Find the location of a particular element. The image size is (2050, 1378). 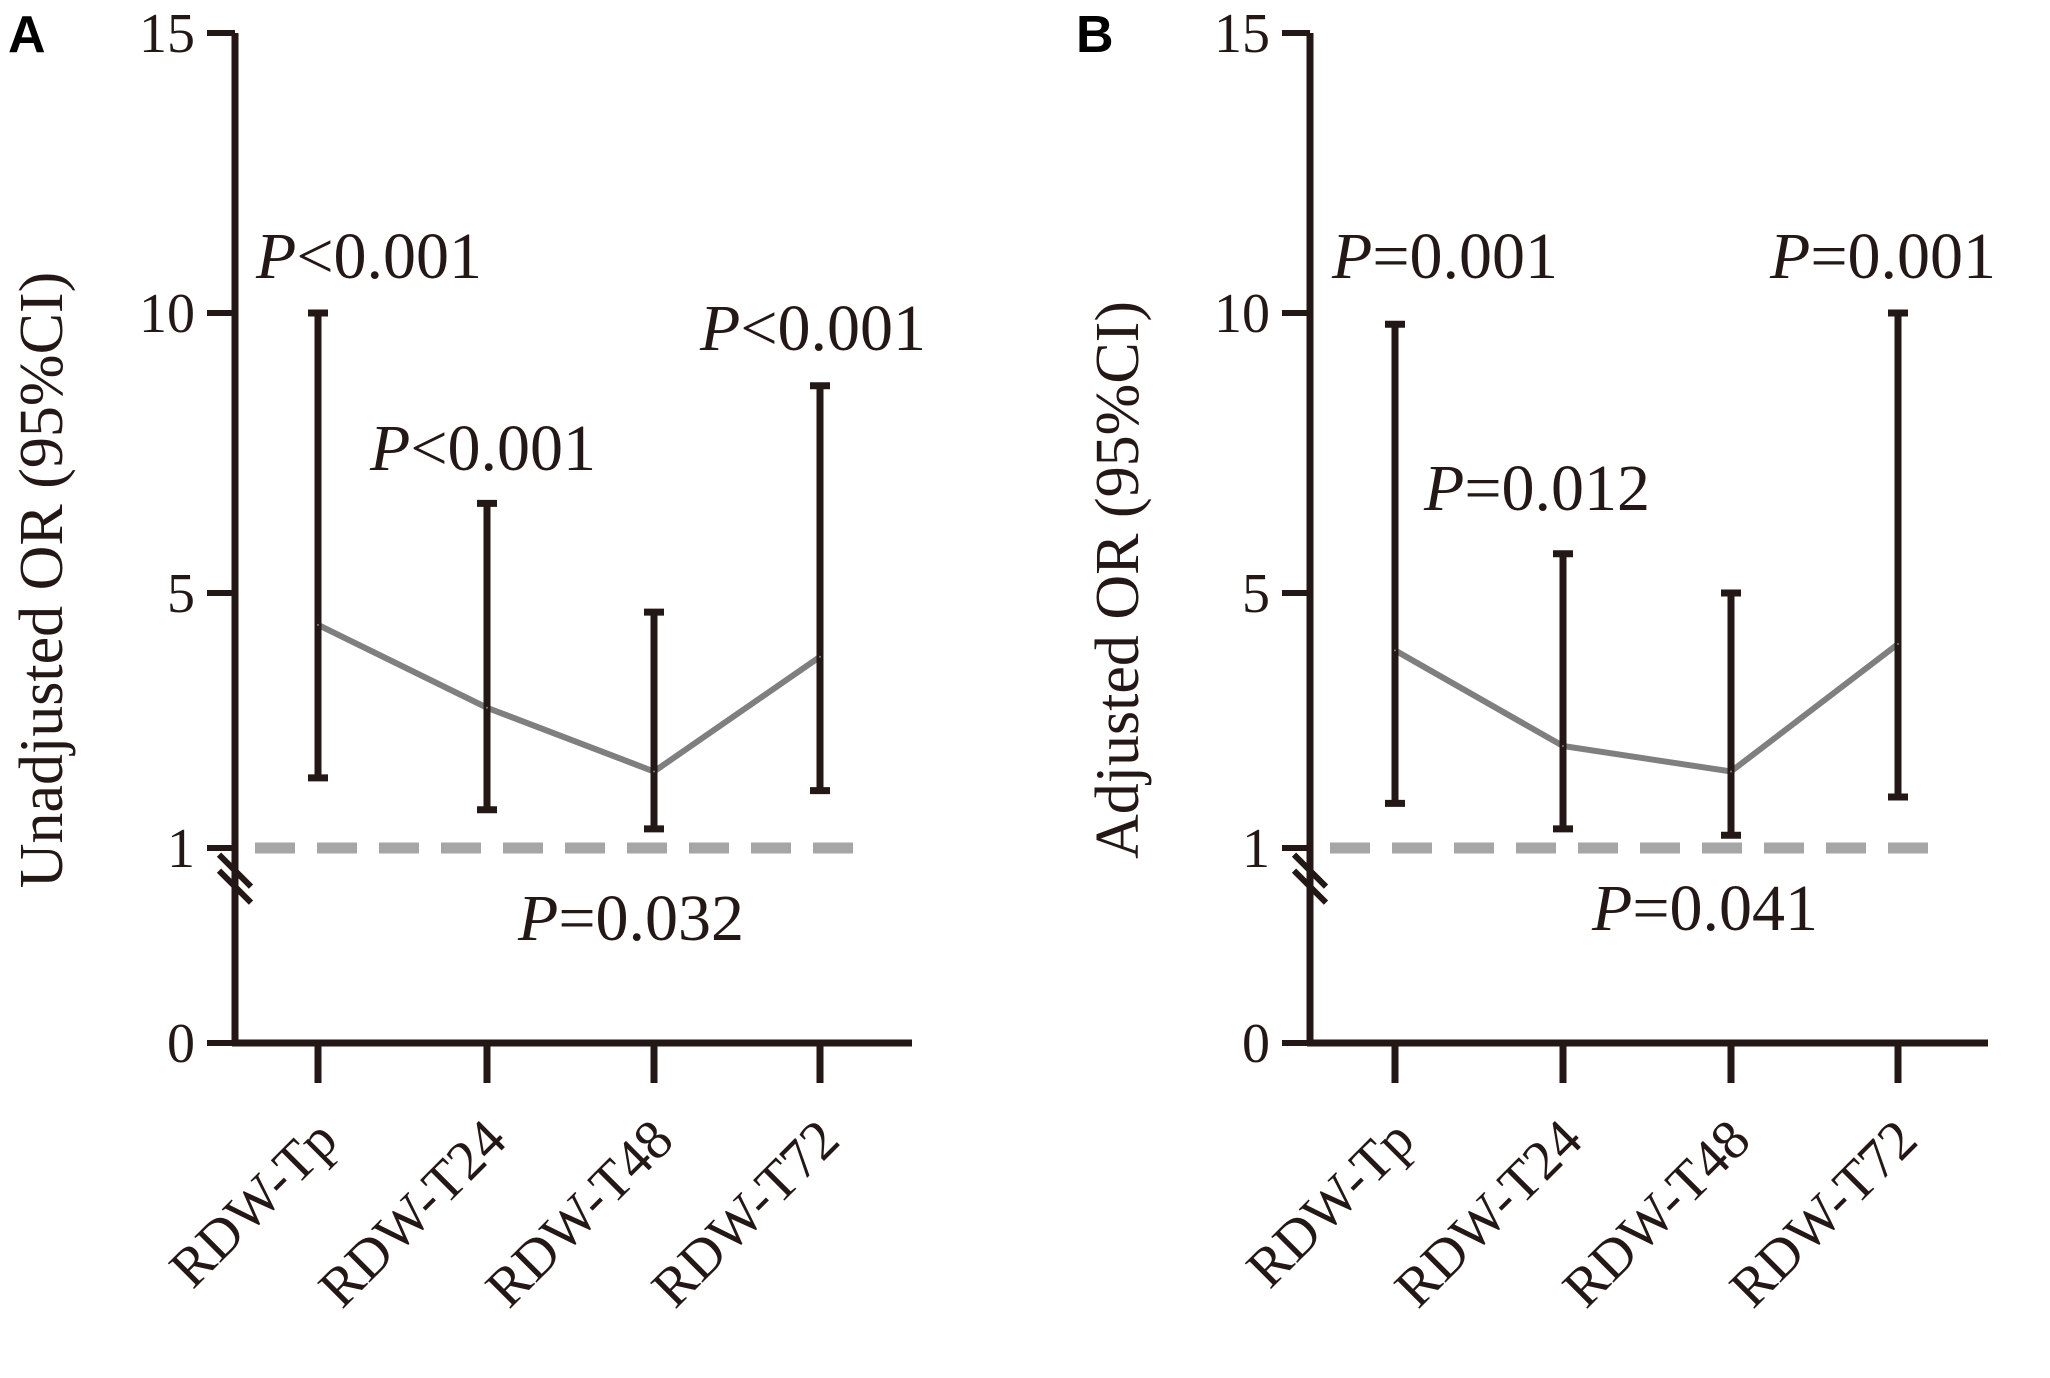

panel-letter: A is located at coordinates (27, 35).